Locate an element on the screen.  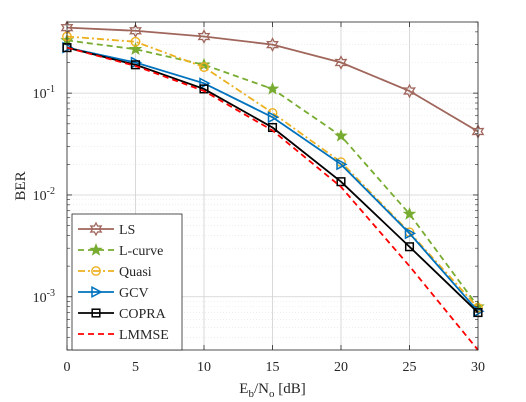
legend-label-copra: COPRA is located at coordinates (143, 314).